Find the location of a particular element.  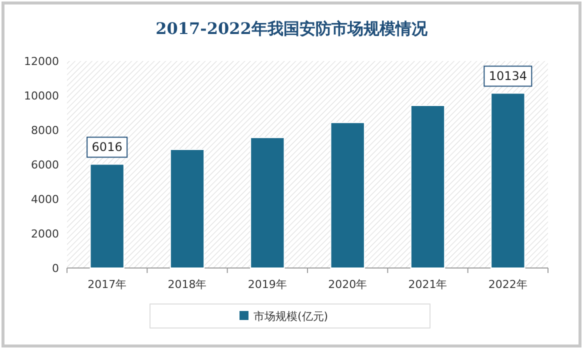

y-tick-label: 12000 is located at coordinates (41, 61).